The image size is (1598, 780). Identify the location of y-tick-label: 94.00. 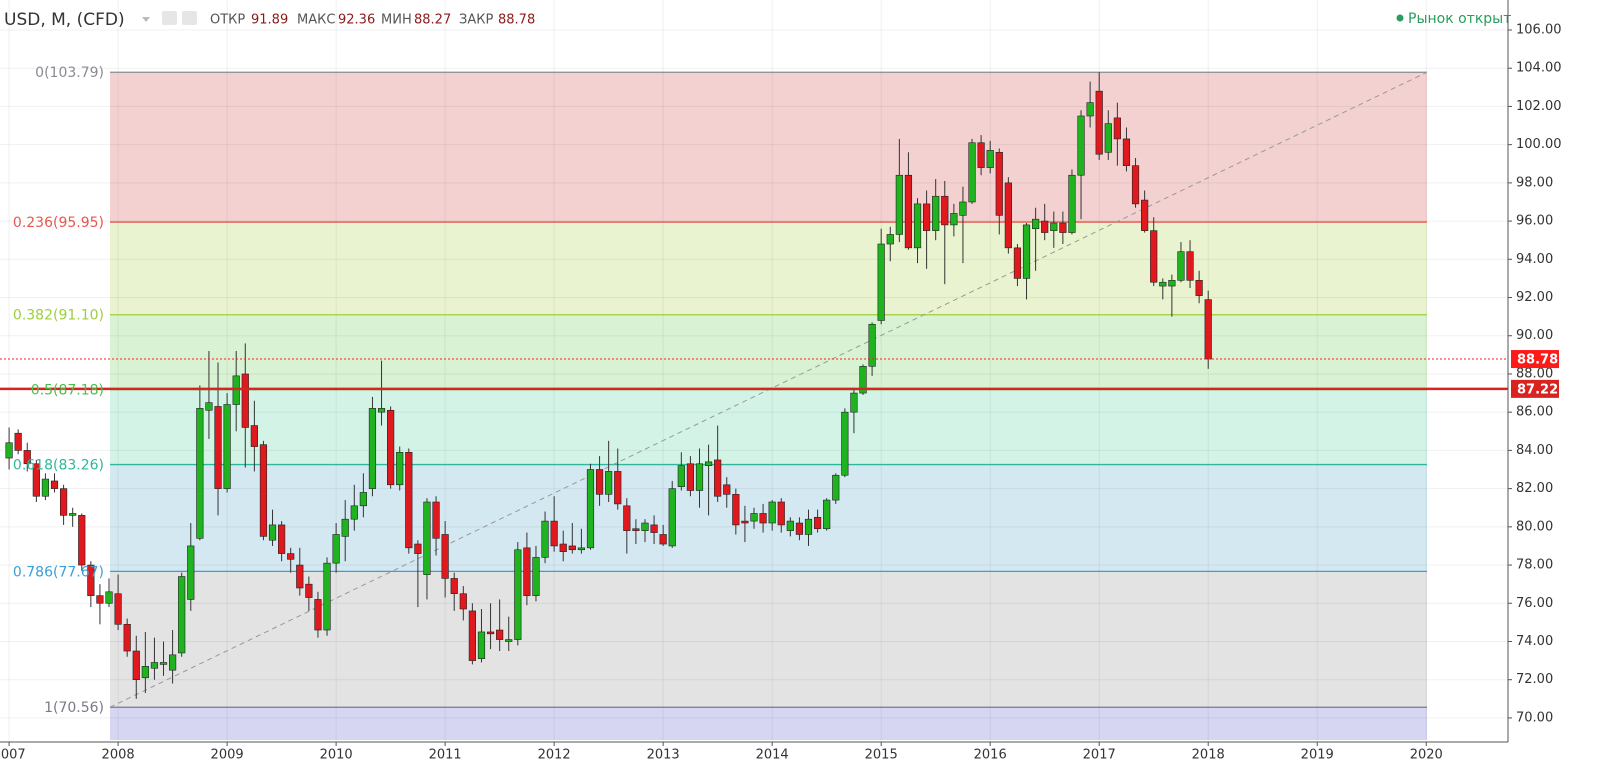
(1534, 259).